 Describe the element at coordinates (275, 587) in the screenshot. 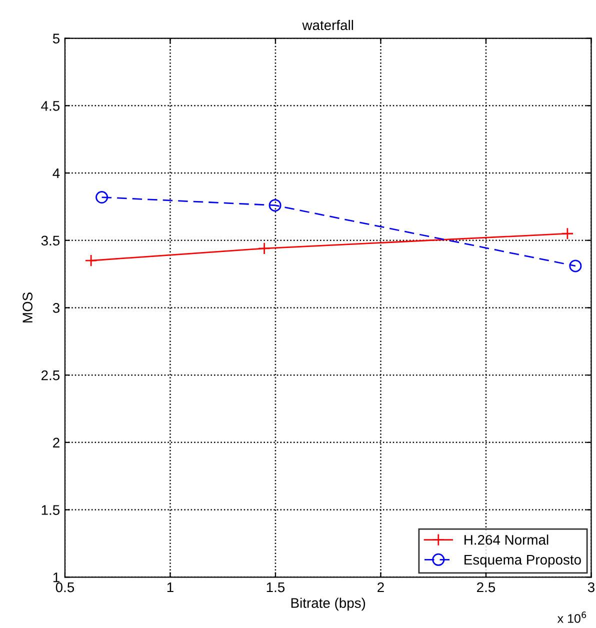

I see `x-tick-label: 1.5` at that location.